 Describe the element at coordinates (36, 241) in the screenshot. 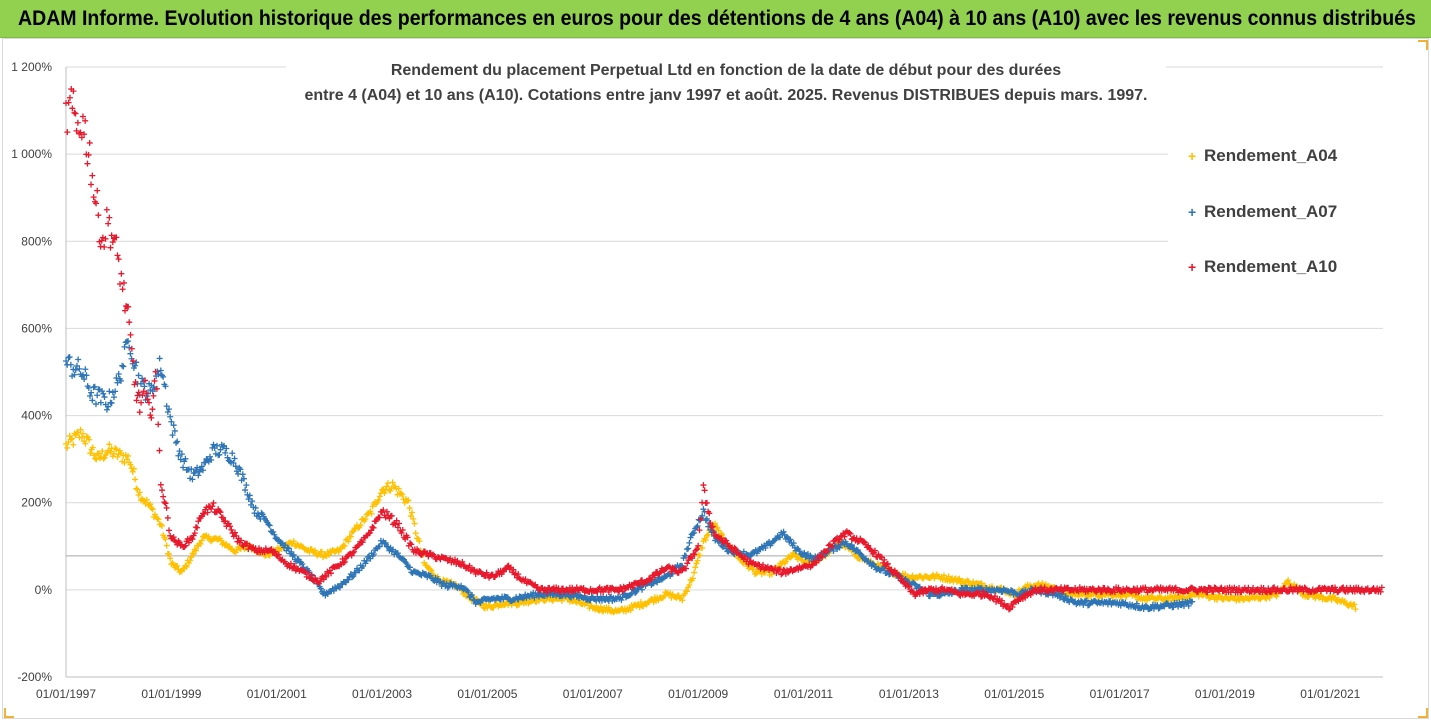

I see `y-tick-label: 800%` at that location.